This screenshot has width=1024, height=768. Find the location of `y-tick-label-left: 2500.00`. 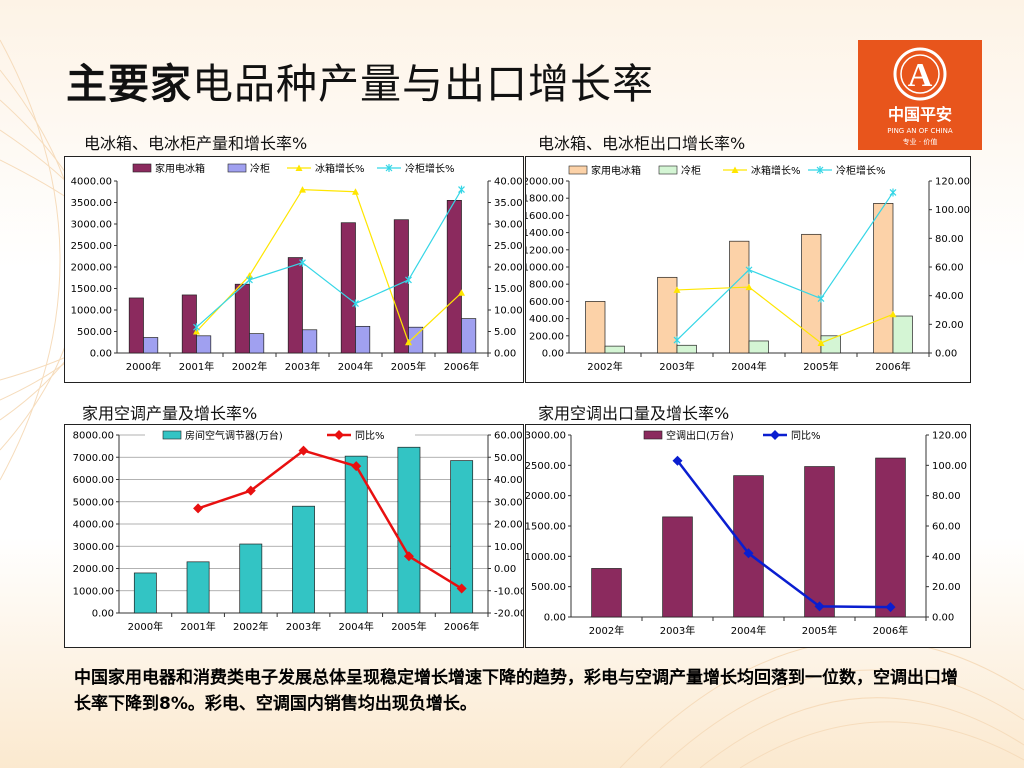

y-tick-label-left: 2500.00 is located at coordinates (91, 246).